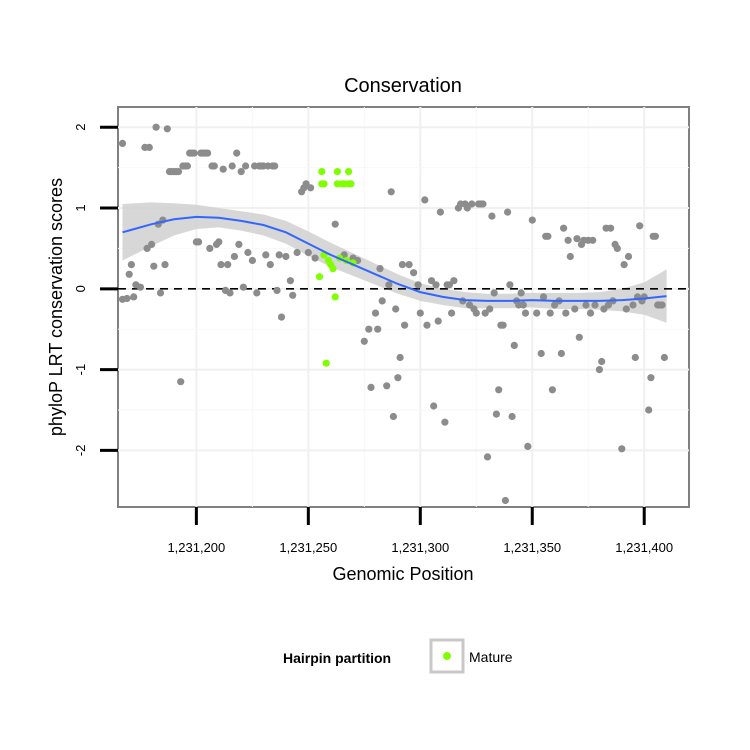  I want to click on y-axis-title: phyloP LRT conservation scores, so click(56, 307).